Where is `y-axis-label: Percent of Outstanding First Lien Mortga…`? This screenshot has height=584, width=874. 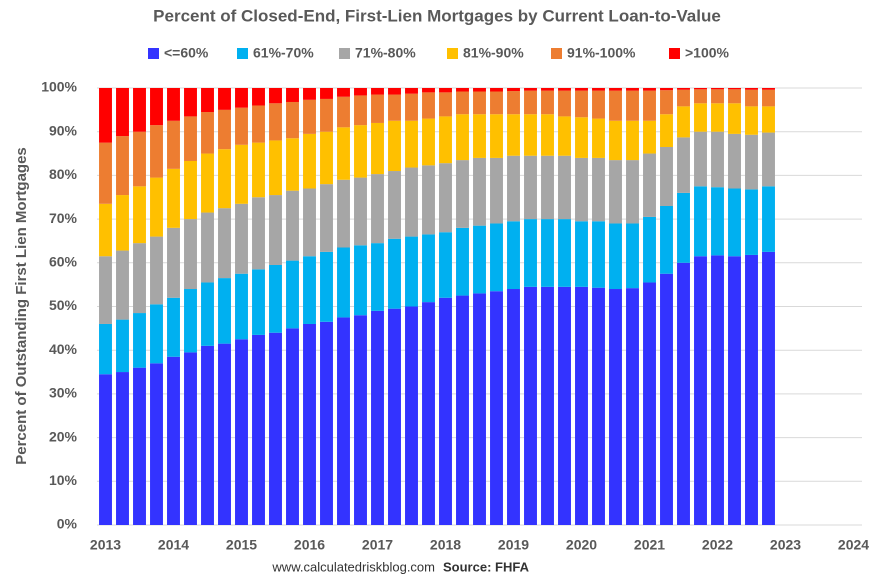 y-axis-label: Percent of Outstanding First Lien Mortga… is located at coordinates (21, 306).